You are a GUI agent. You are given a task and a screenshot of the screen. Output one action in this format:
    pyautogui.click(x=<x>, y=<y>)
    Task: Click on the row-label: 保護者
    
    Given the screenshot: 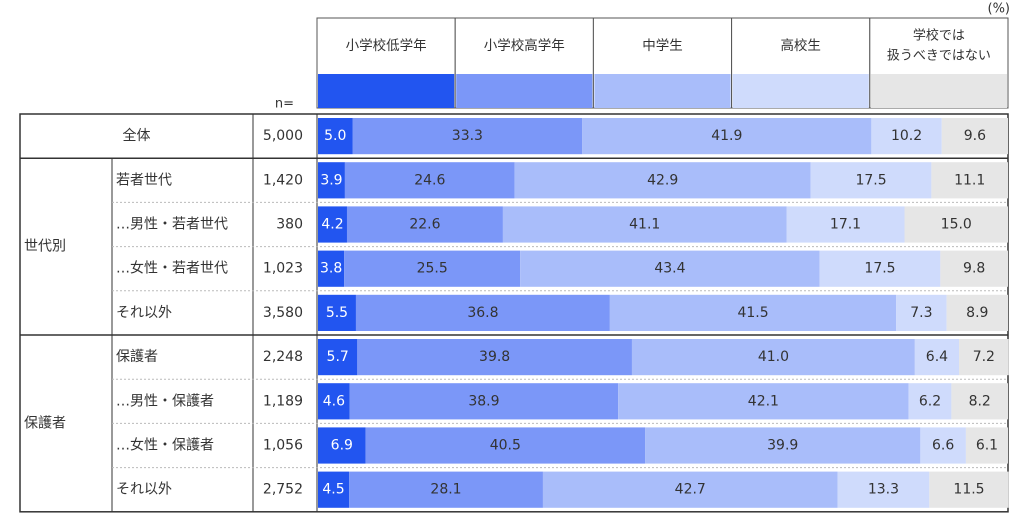 What is the action you would take?
    pyautogui.click(x=137, y=357)
    